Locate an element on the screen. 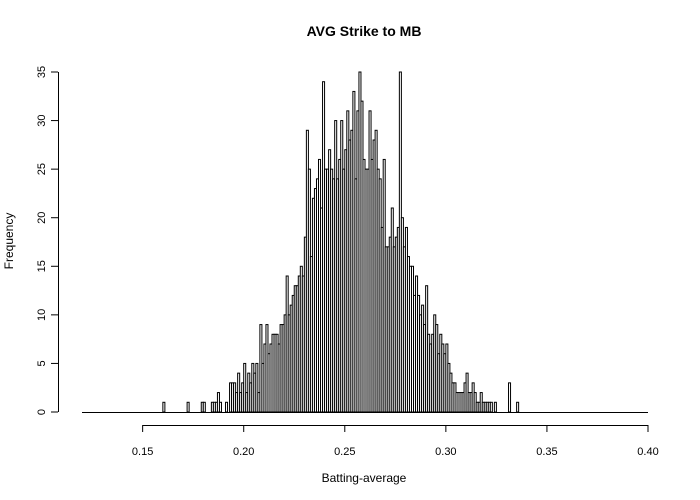  x-axis-label: Batting-average is located at coordinates (364, 478).